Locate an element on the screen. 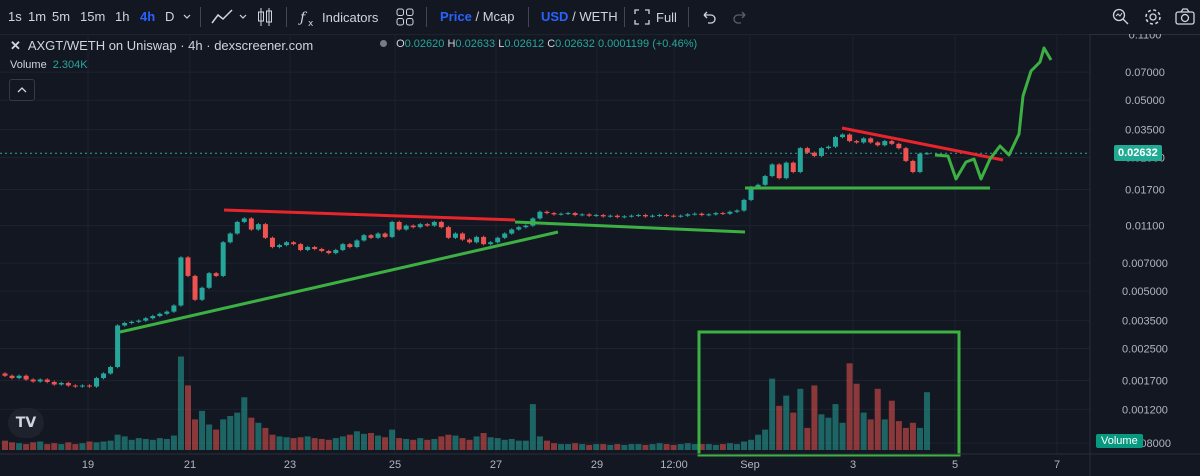 The image size is (1200, 476). y-tick-label: 0.001200 is located at coordinates (1145, 410).